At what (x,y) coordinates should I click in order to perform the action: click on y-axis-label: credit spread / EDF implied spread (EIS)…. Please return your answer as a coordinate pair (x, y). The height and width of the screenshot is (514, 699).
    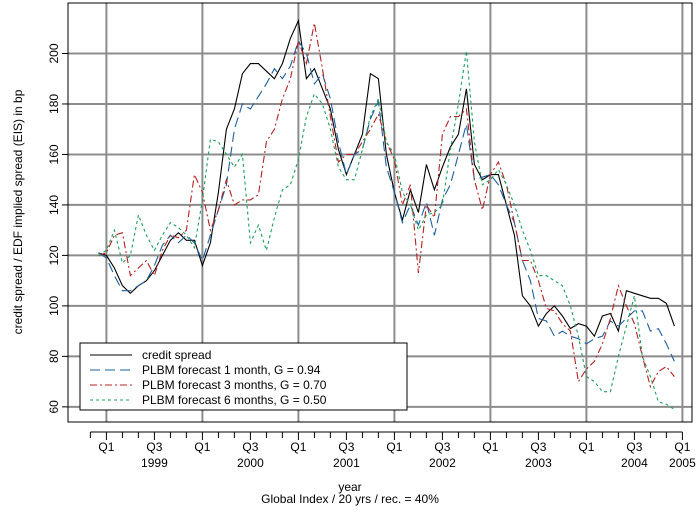
    Looking at the image, I should click on (18, 211).